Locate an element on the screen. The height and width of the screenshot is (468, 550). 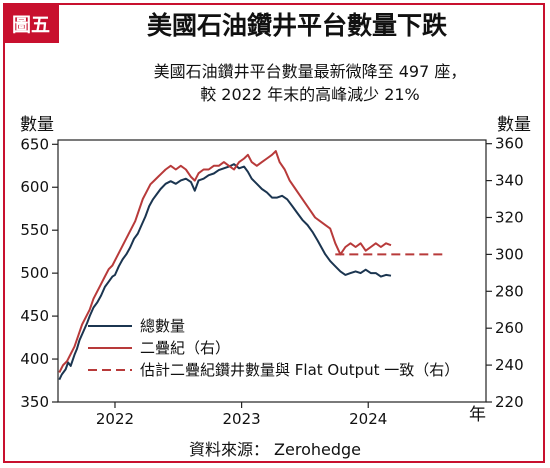
chart-subtitle-line-2: 較 2022 年末的高峰減少 21% is located at coordinates (310, 94).